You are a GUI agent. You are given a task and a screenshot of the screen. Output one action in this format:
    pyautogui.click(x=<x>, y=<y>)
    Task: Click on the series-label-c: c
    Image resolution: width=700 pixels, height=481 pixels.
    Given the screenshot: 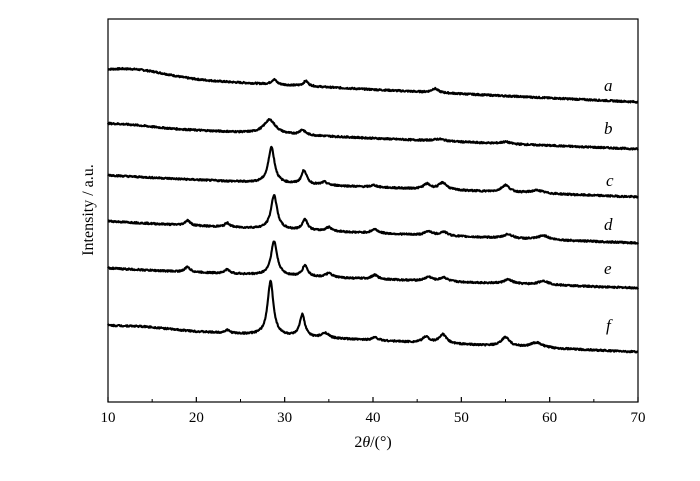 What is the action you would take?
    pyautogui.click(x=610, y=180)
    